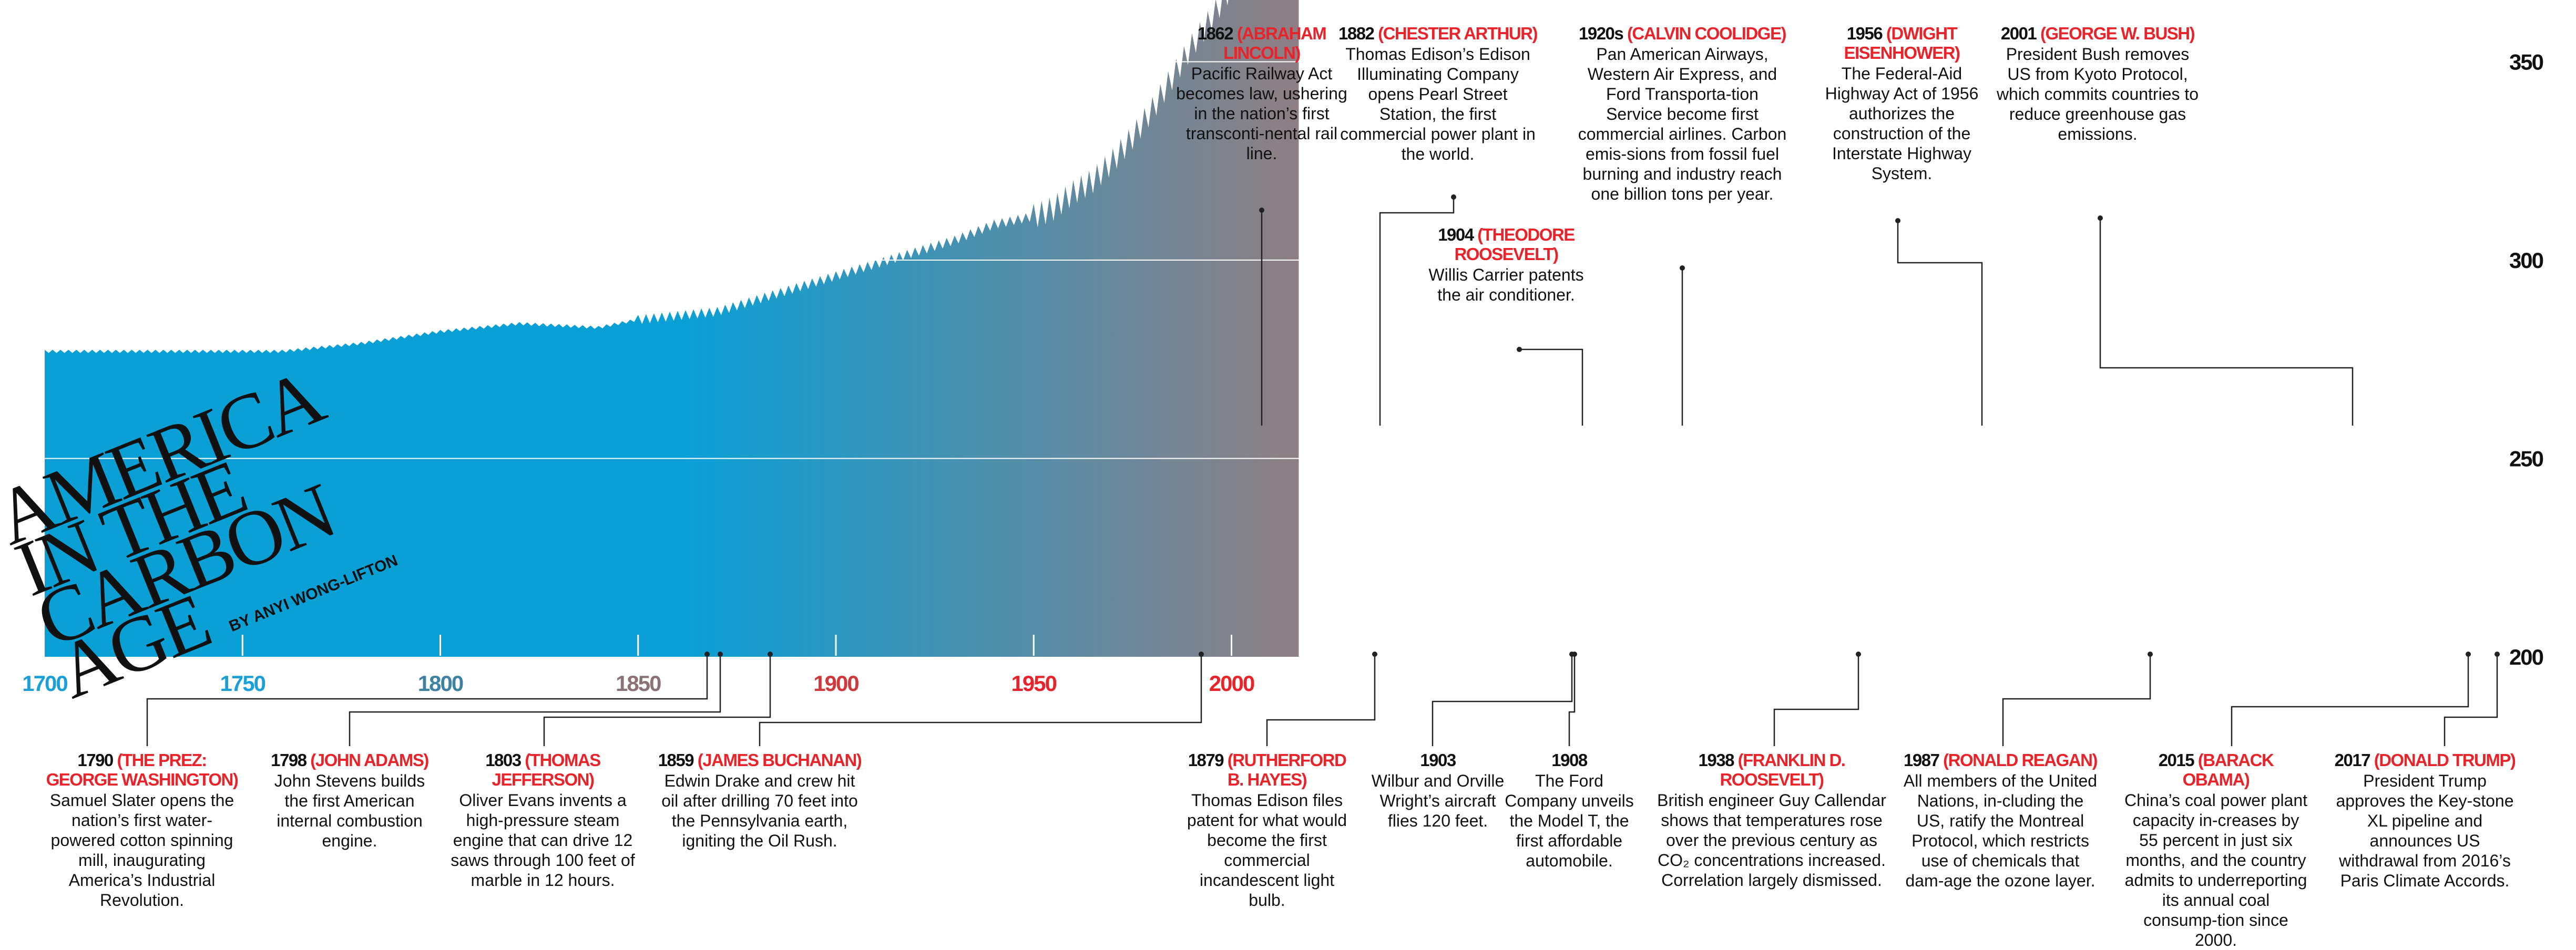 This screenshot has height=950, width=2576. What do you see at coordinates (2484, 61) in the screenshot?
I see `callout-arrowhead` at bounding box center [2484, 61].